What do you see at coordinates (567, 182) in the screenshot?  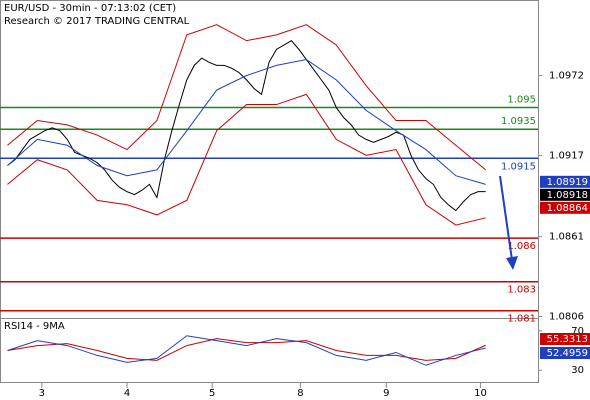 I see `price-tag-label: 1.08919` at bounding box center [567, 182].